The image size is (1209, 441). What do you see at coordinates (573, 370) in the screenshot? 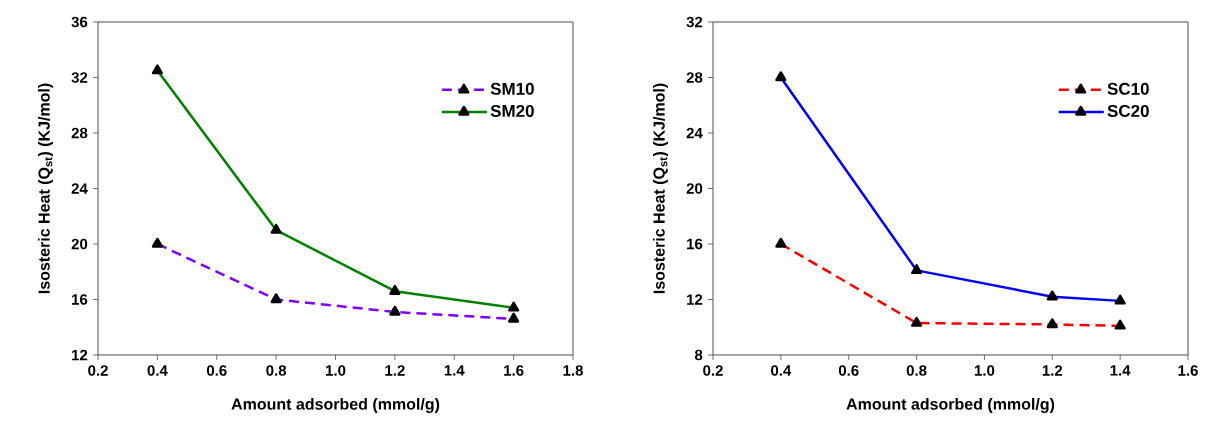
I see `x-tick-label: 1.8` at bounding box center [573, 370].